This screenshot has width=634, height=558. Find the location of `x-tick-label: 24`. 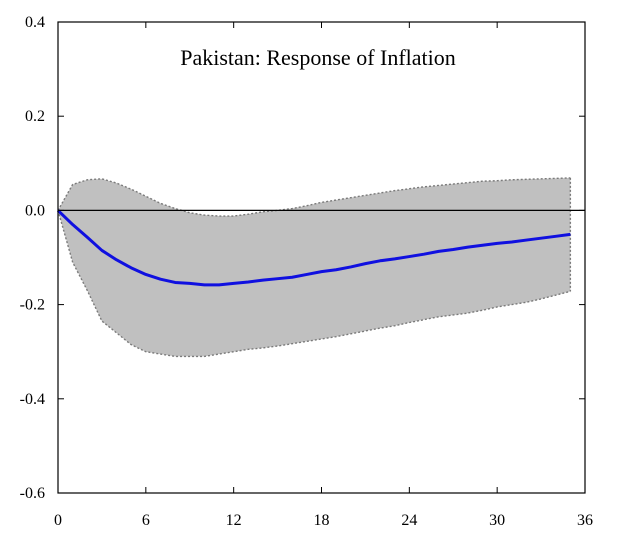

x-tick-label: 24 is located at coordinates (409, 520).